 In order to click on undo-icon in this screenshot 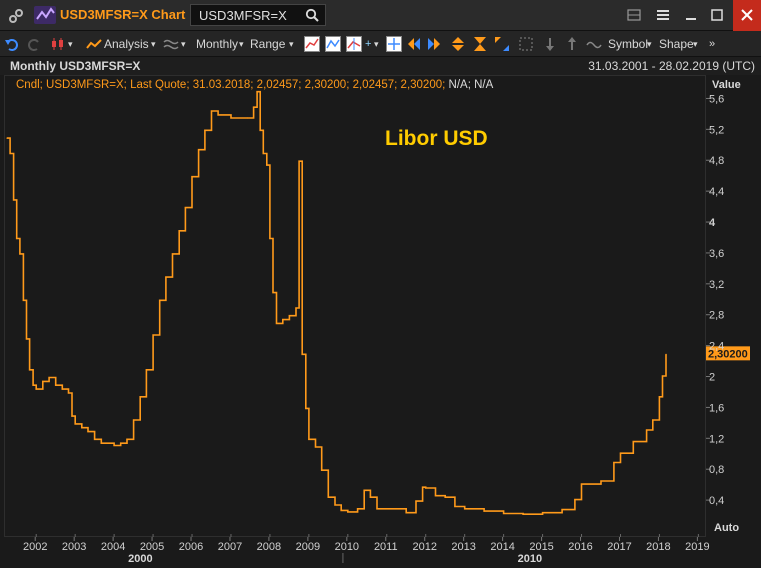, I will do `click(12, 44)`.